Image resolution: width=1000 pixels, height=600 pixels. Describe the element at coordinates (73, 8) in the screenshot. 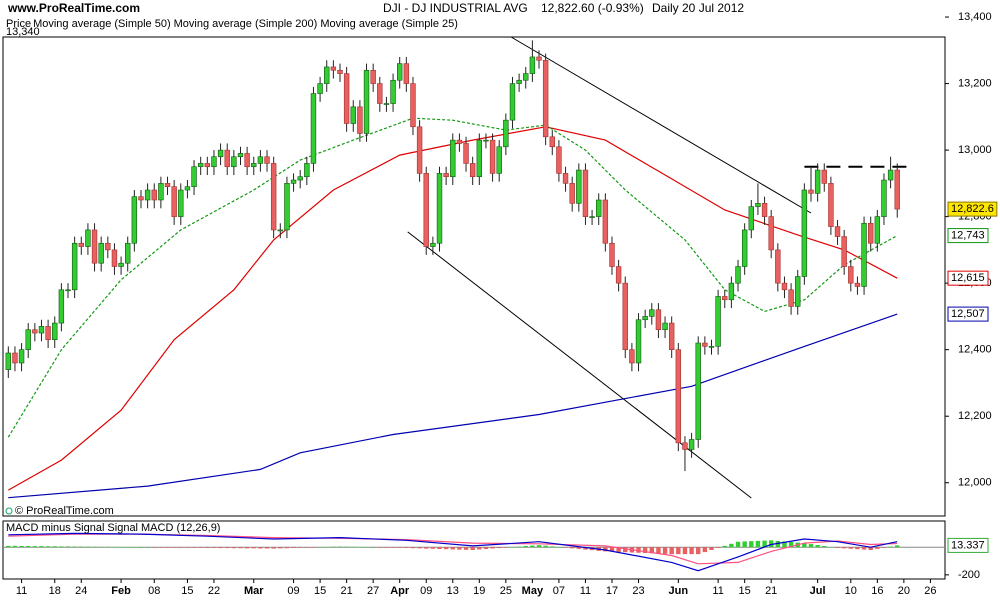

I see `site: www.ProRealTime.com` at that location.